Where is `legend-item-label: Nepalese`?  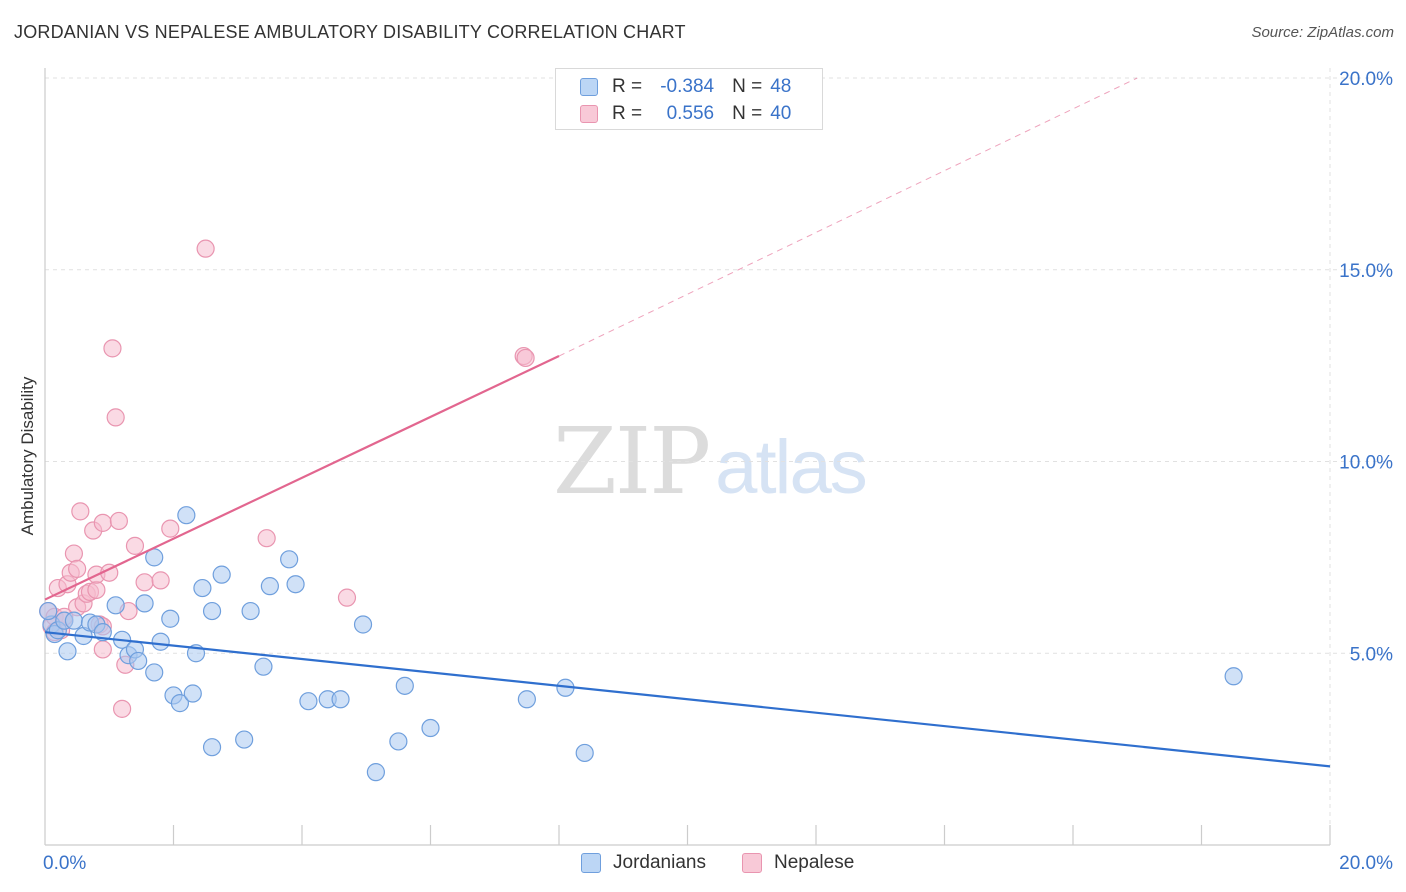 legend-item-label: Nepalese is located at coordinates (814, 862).